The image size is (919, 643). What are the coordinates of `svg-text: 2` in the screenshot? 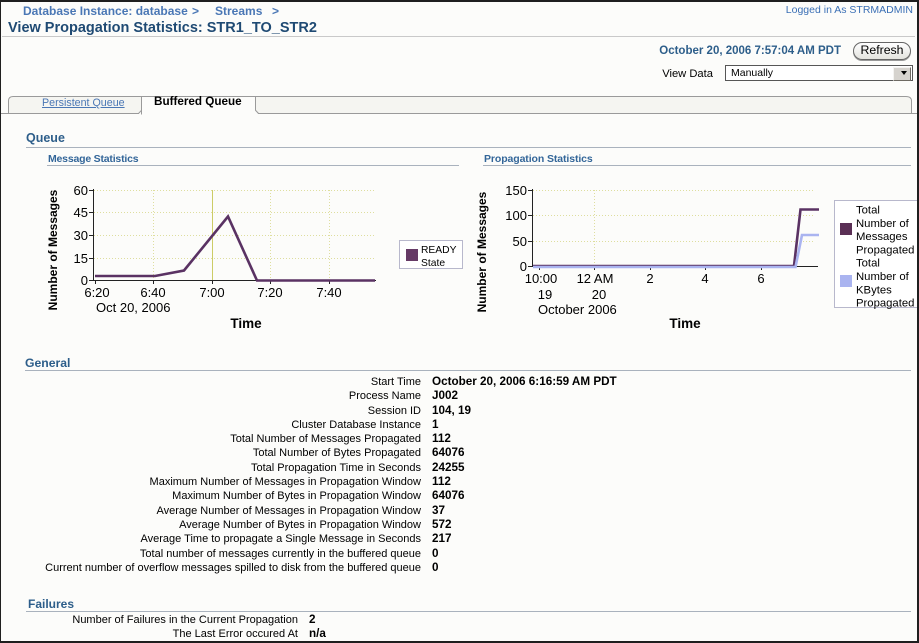 It's located at (649, 278).